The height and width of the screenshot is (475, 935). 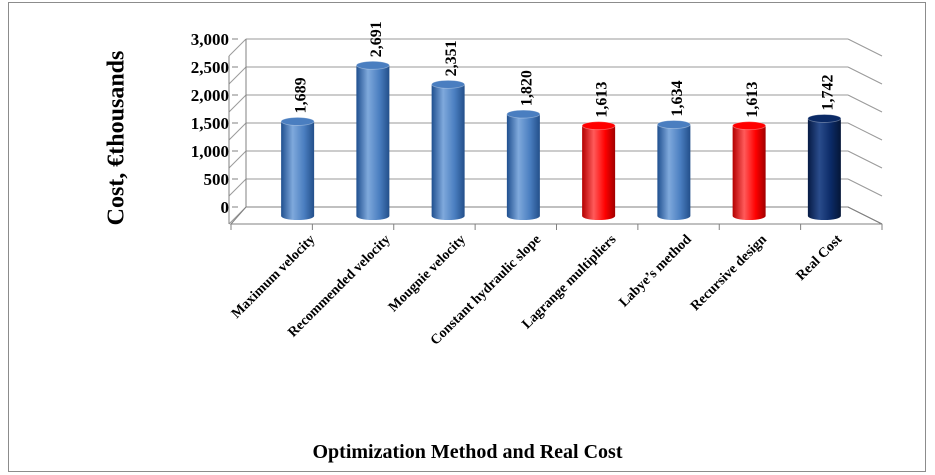 What do you see at coordinates (451, 58) in the screenshot?
I see `data-label: 2,351` at bounding box center [451, 58].